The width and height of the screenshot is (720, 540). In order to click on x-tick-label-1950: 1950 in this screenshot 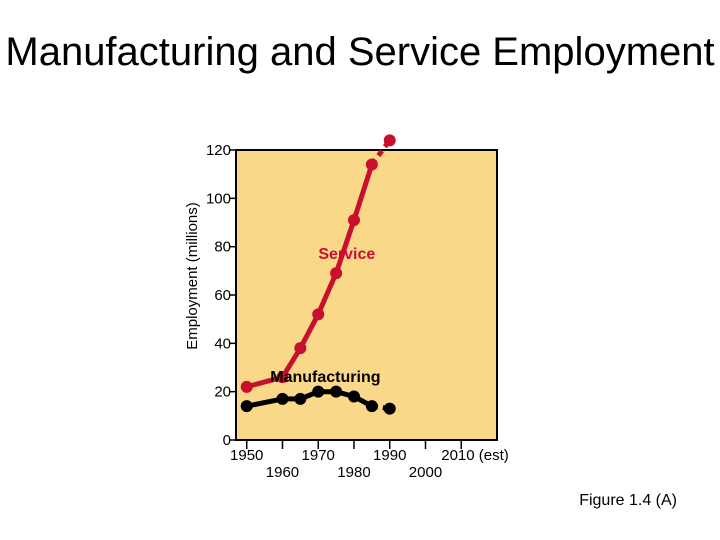, I will do `click(246, 455)`.